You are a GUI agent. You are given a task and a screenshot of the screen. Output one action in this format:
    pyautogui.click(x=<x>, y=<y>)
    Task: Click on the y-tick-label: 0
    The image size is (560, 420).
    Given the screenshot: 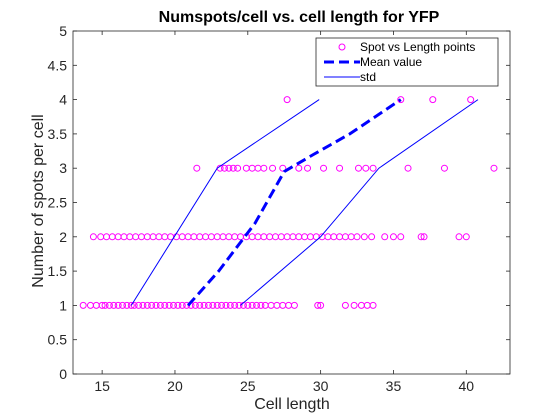 What is the action you would take?
    pyautogui.click(x=63, y=374)
    